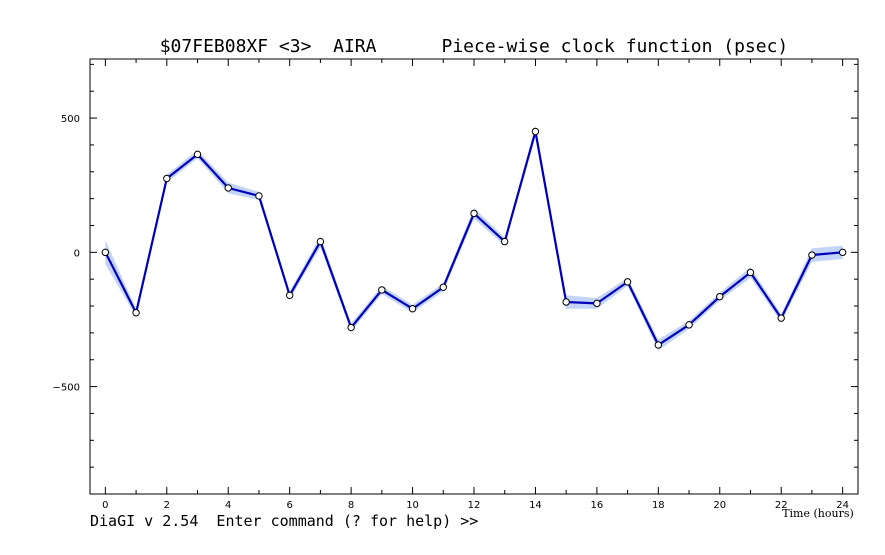  What do you see at coordinates (351, 505) in the screenshot?
I see `x-tick-label: 8` at bounding box center [351, 505].